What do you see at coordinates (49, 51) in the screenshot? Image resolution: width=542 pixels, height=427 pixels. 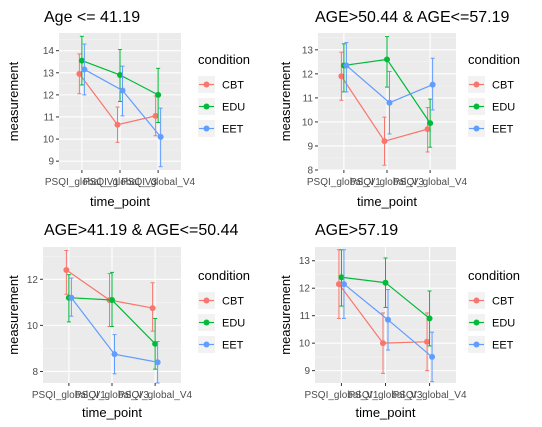 I see `y-tick-label: 14` at bounding box center [49, 51].